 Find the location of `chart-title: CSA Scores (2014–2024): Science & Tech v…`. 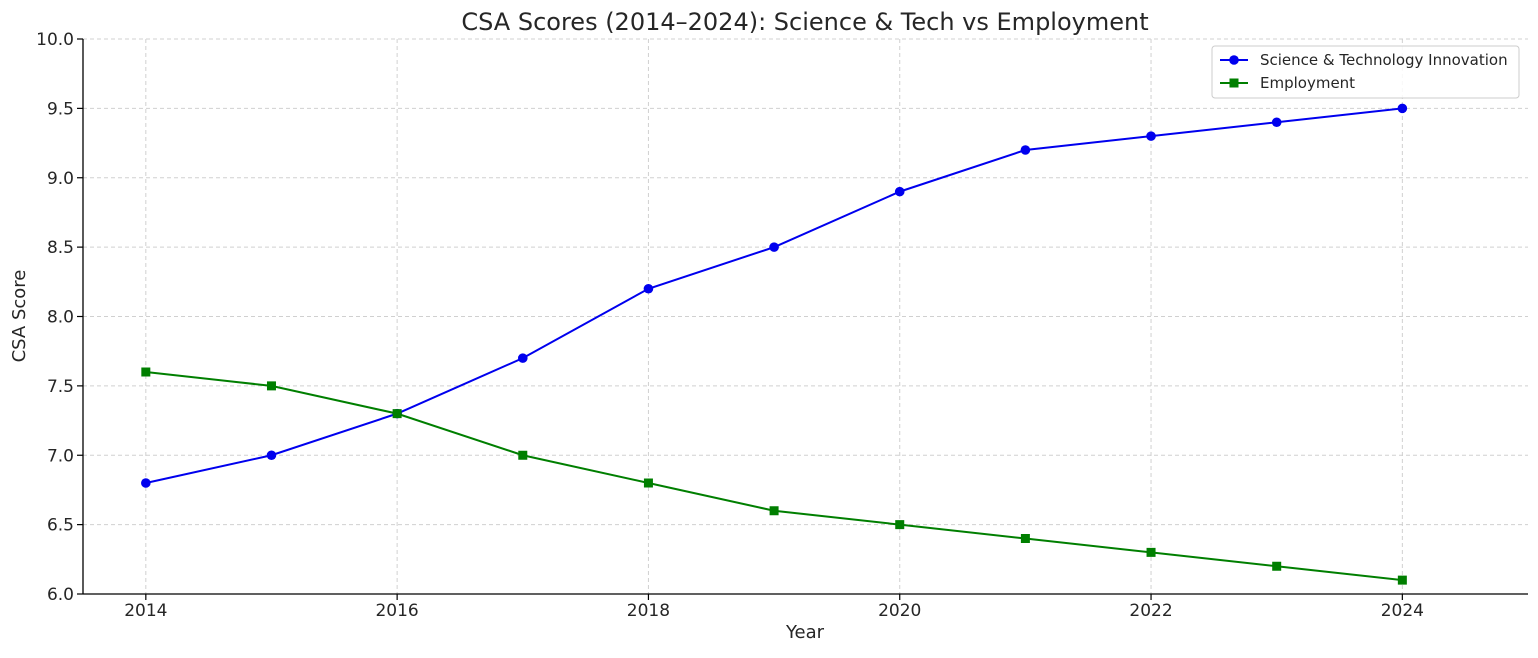

chart-title: CSA Scores (2014–2024): Science & Tech v… is located at coordinates (804, 22).